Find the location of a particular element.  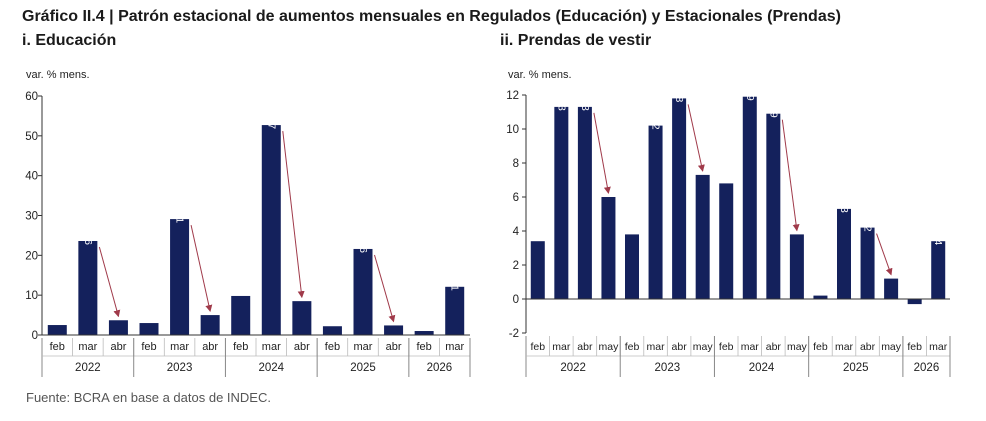

panel-title-educacion: i. Educación is located at coordinates (69, 40).